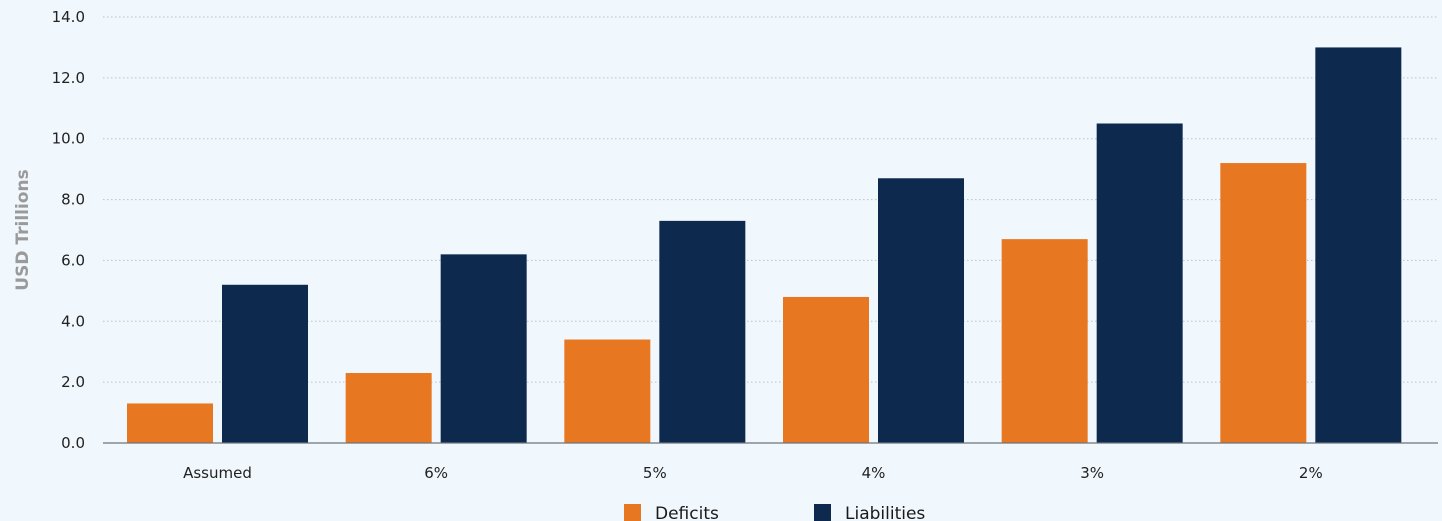  I want to click on y-tick-label: 4.0, so click(73, 321).